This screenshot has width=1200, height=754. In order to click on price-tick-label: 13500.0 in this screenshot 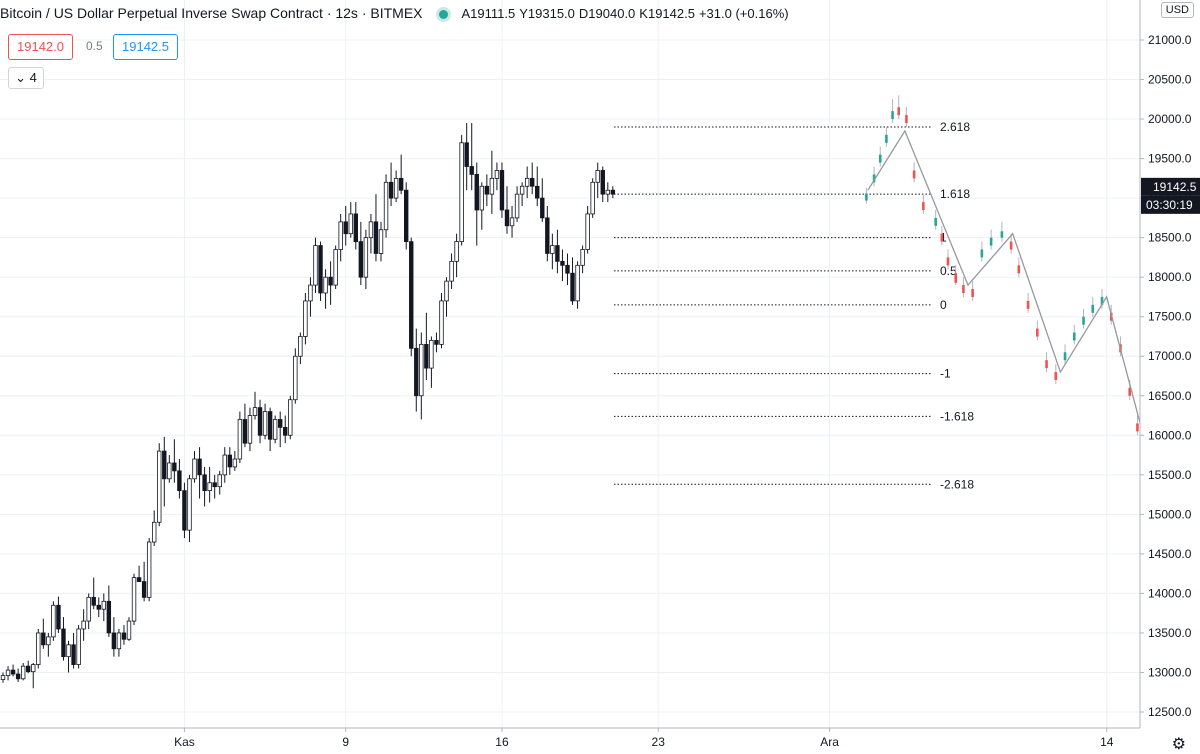, I will do `click(1170, 633)`.